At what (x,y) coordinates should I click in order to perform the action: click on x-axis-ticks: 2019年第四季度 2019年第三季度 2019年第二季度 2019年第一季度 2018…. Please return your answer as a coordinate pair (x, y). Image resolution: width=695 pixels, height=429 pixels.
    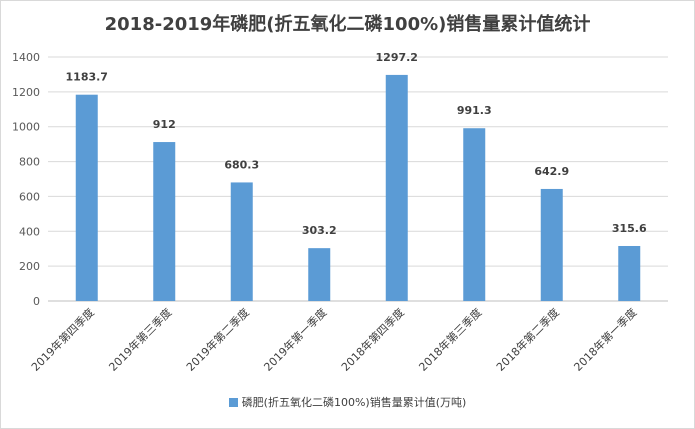
    Looking at the image, I should click on (333, 339).